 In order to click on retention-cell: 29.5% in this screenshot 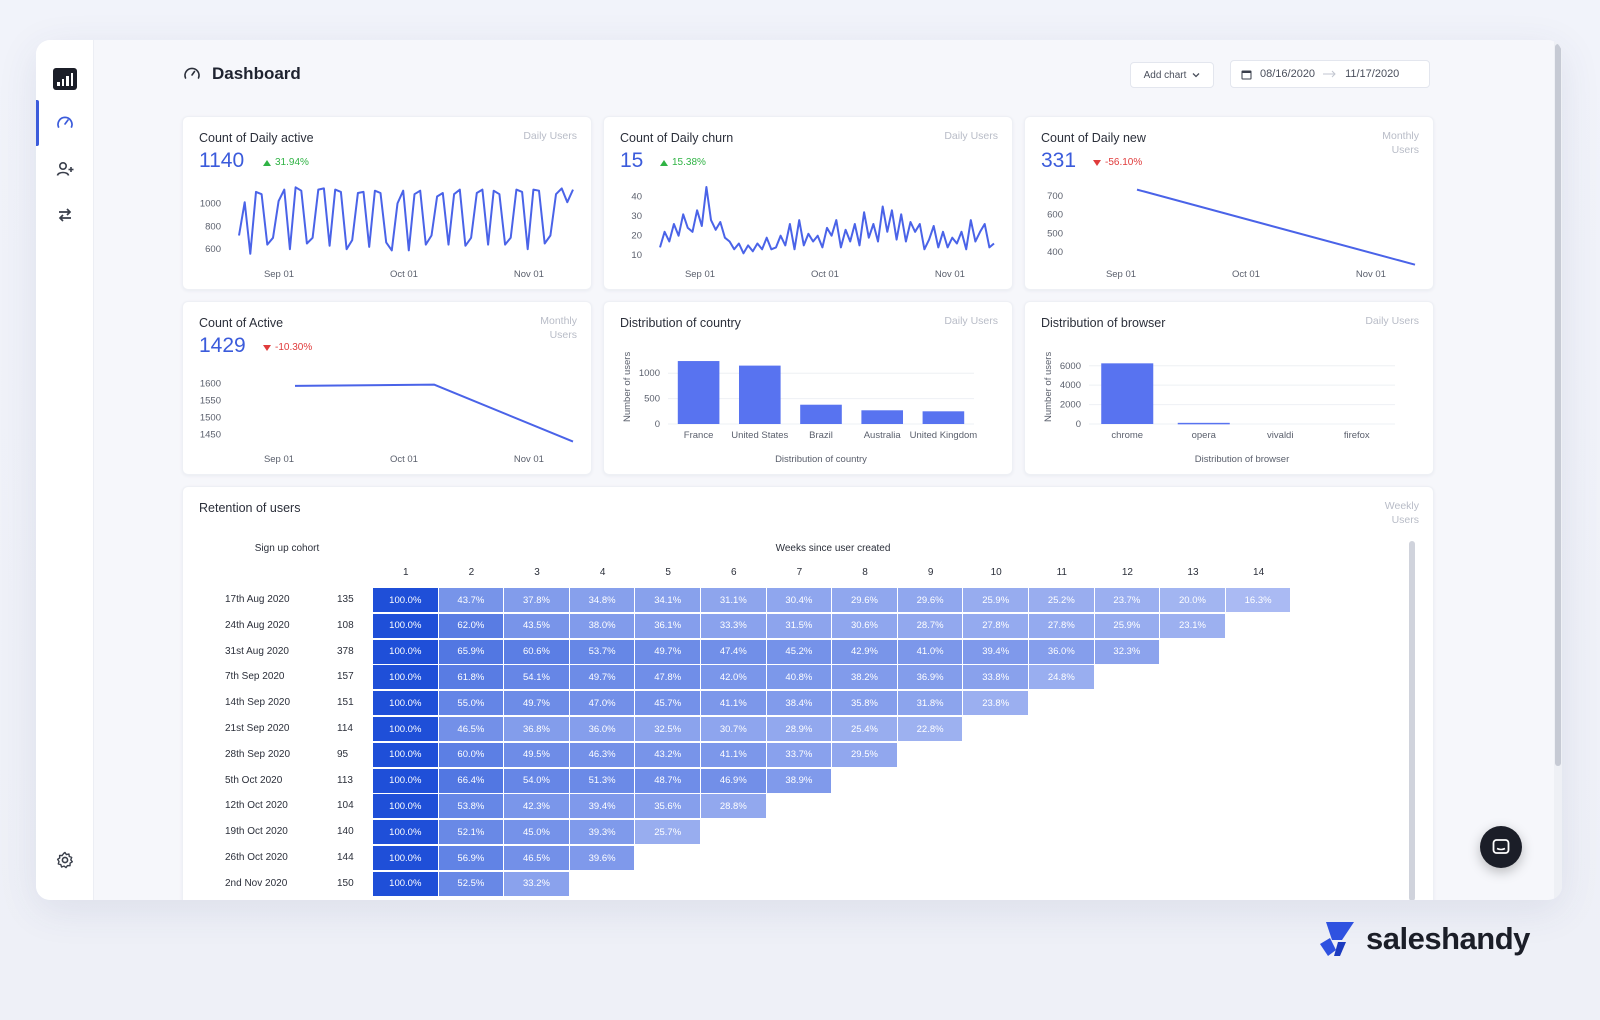, I will do `click(864, 754)`.